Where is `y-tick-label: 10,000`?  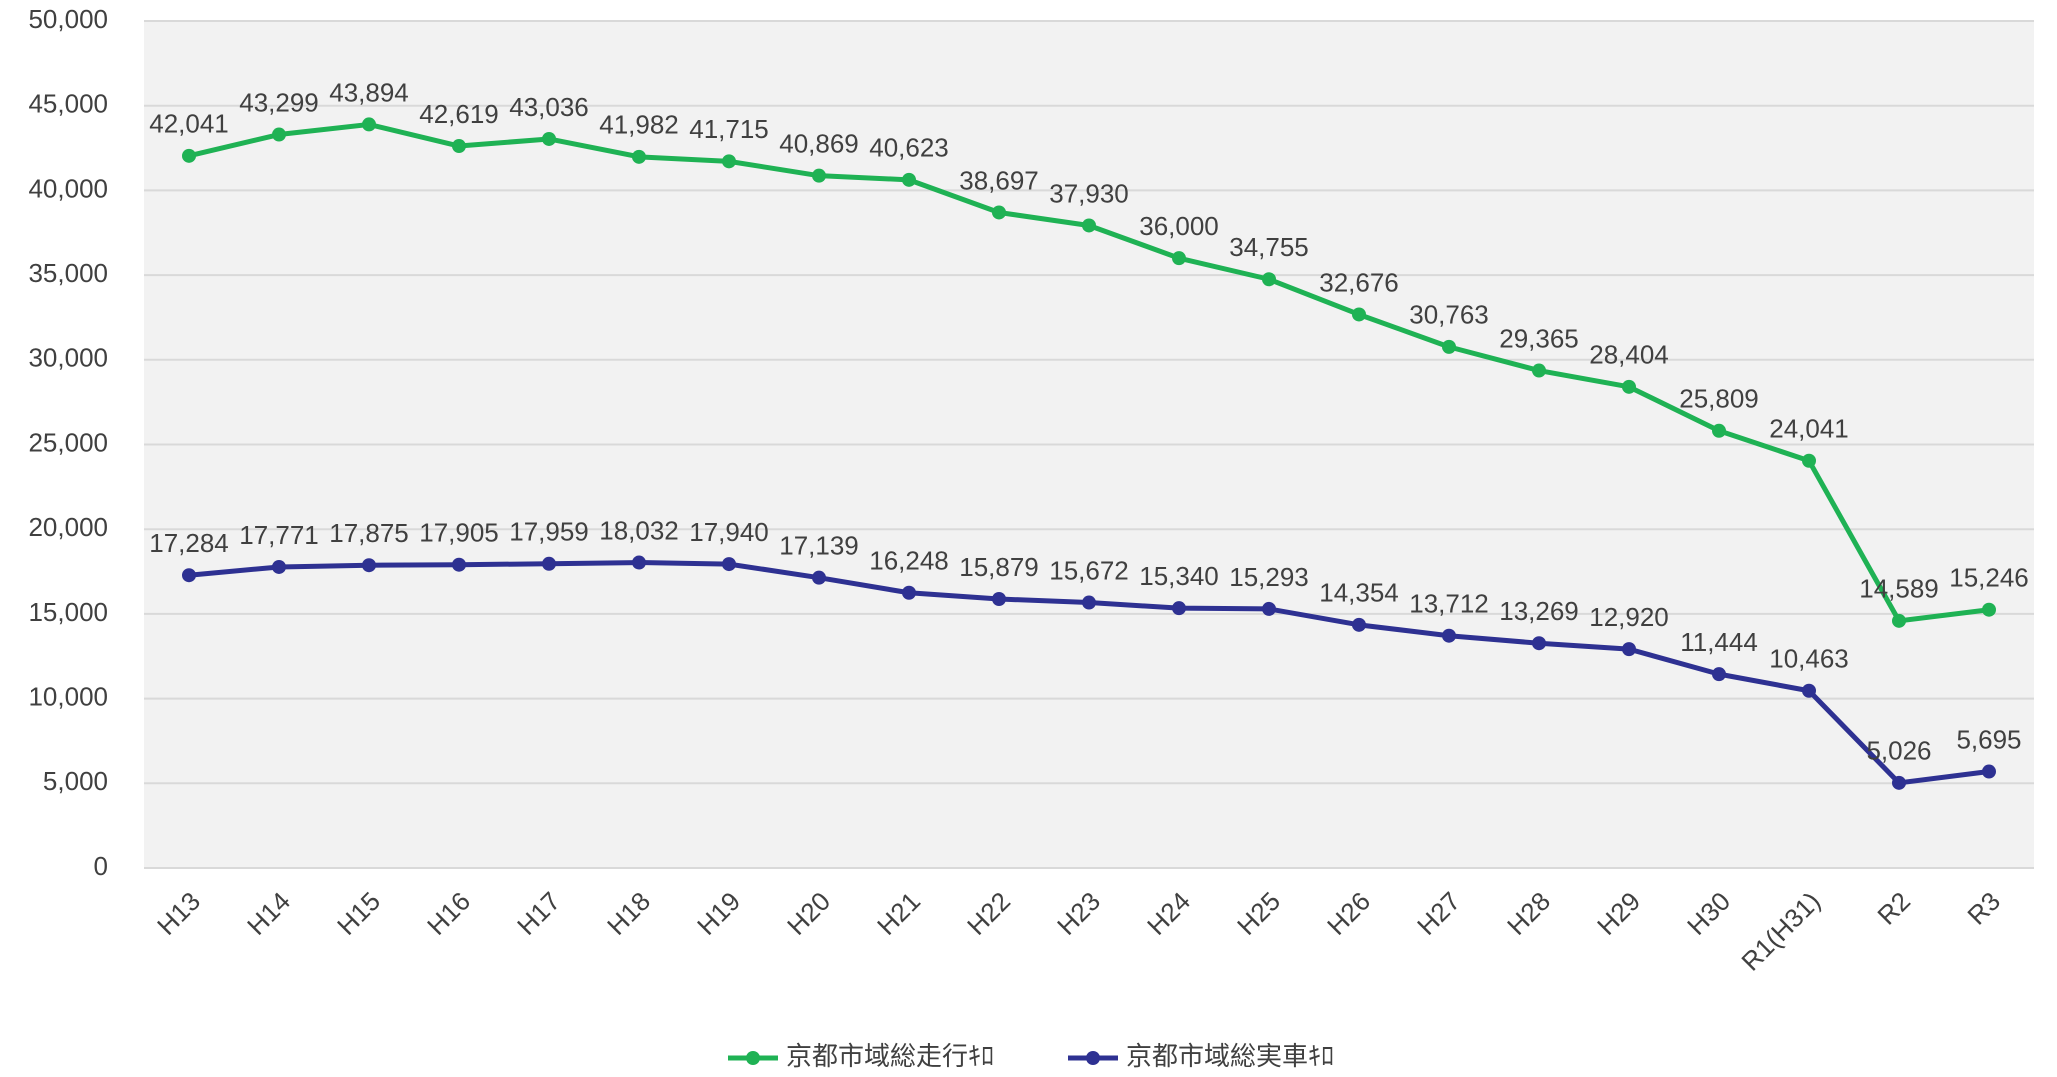
y-tick-label: 10,000 is located at coordinates (68, 696).